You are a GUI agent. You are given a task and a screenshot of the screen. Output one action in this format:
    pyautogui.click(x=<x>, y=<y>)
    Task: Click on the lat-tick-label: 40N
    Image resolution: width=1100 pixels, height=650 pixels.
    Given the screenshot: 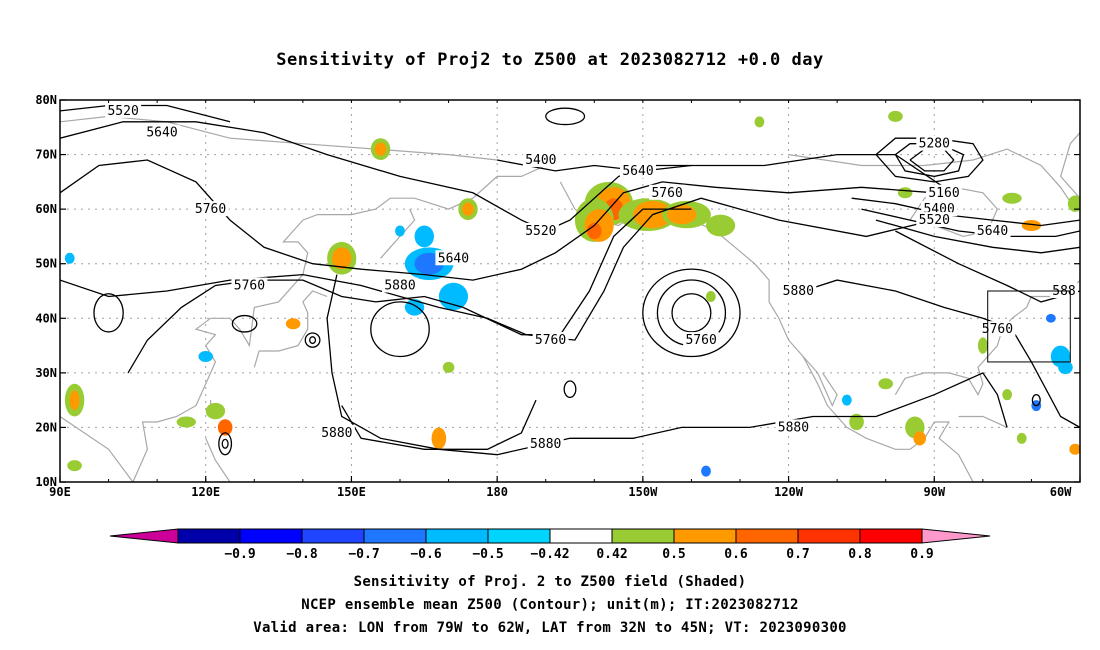 What is the action you would take?
    pyautogui.click(x=46, y=318)
    